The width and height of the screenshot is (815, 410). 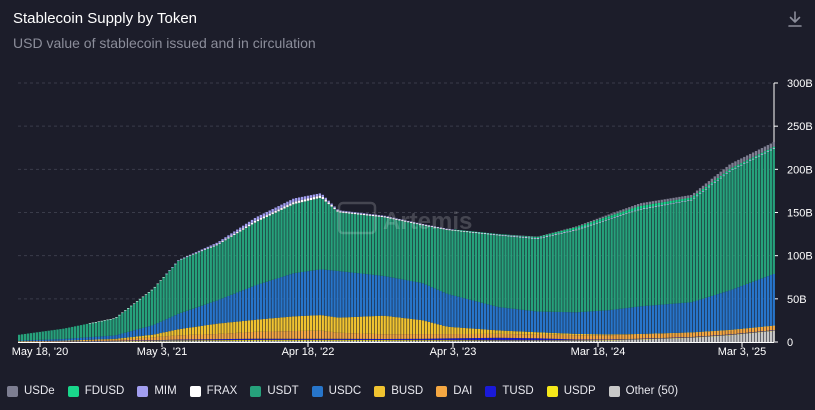 What do you see at coordinates (509, 391) in the screenshot?
I see `legend-item-tusd: TUSD` at bounding box center [509, 391].